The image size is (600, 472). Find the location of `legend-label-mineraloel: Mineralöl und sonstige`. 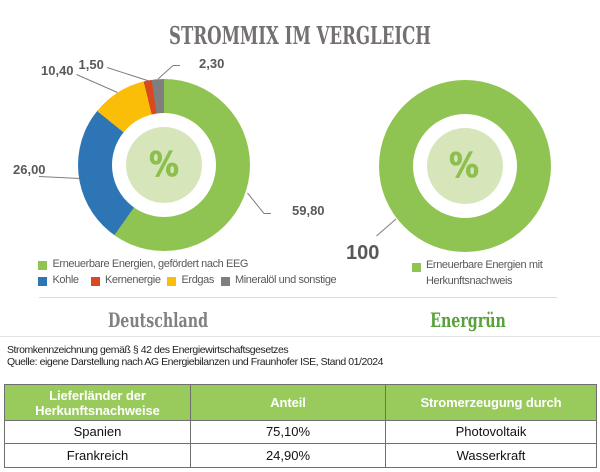

legend-label-mineraloel: Mineralöl und sonstige is located at coordinates (286, 280).